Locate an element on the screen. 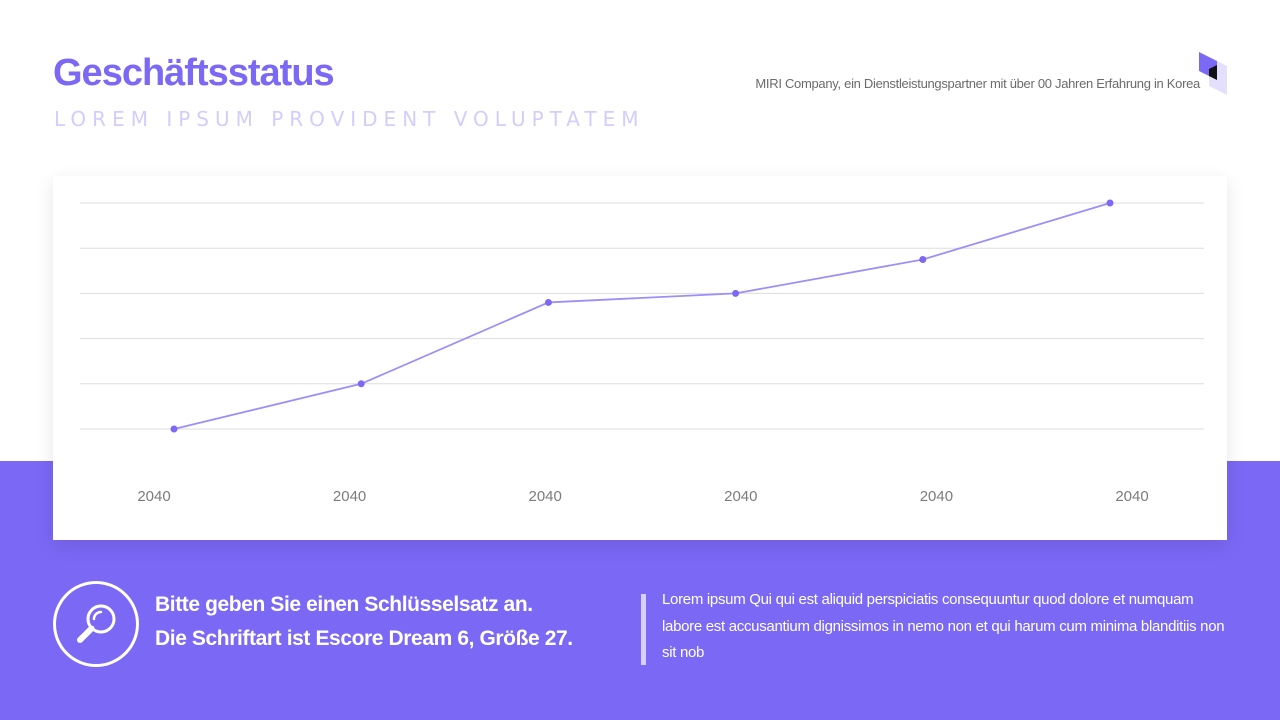  key-sentence-line-1: Bitte geben Sie einen Schlüsselsatz an. is located at coordinates (344, 604).